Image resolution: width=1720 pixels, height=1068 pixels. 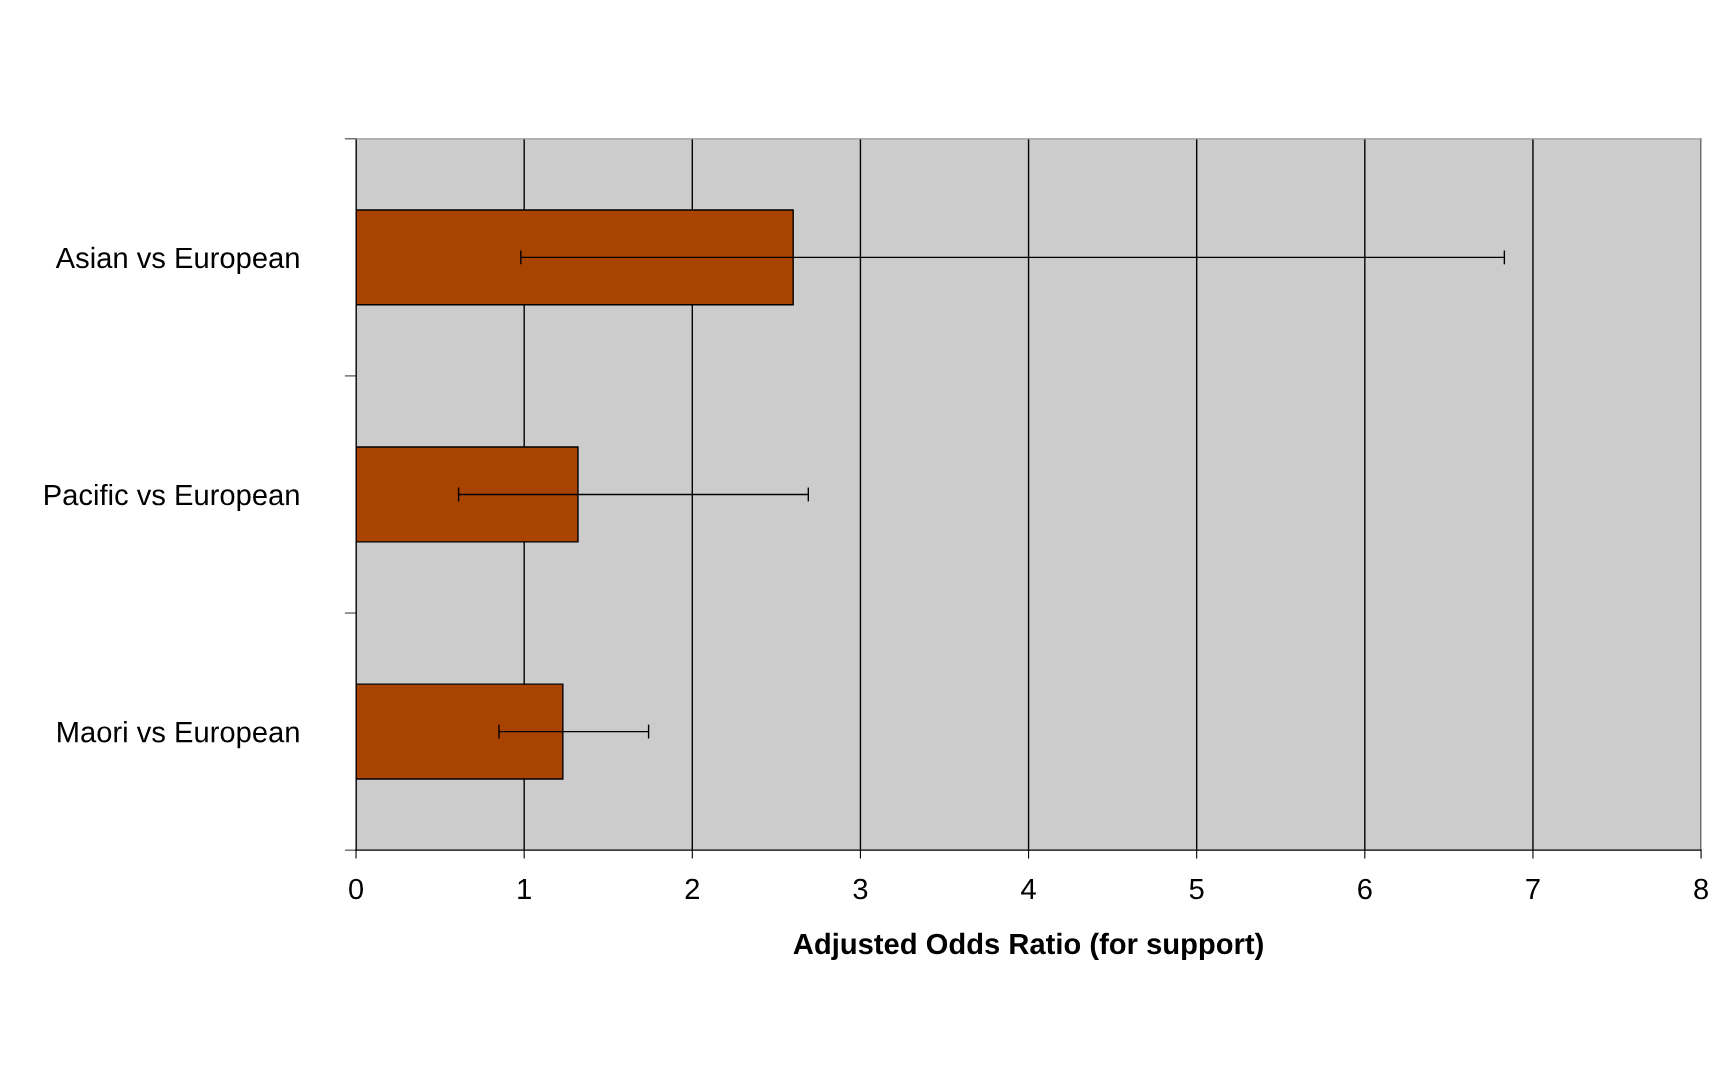 I want to click on x-axis-title: Adjusted Odds Ratio (for support), so click(x=1028, y=946).